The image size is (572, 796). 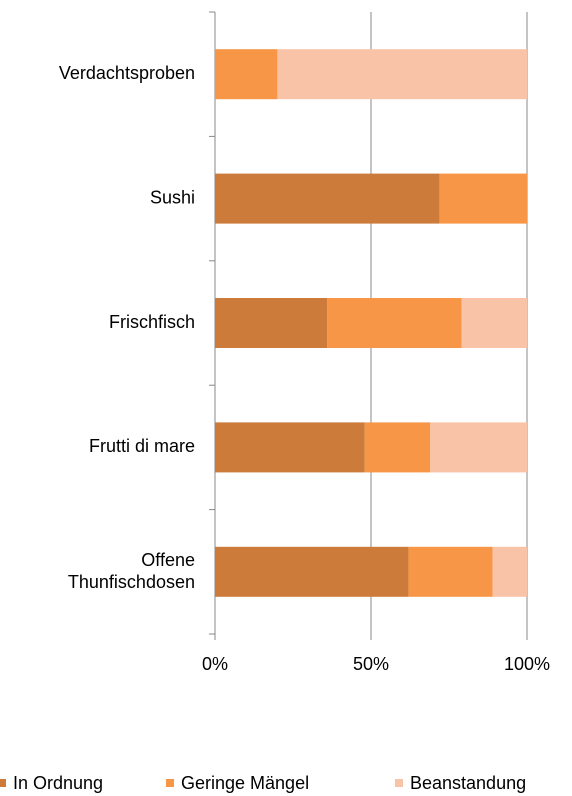 I want to click on x-tick-label: 100%, so click(x=527, y=664).